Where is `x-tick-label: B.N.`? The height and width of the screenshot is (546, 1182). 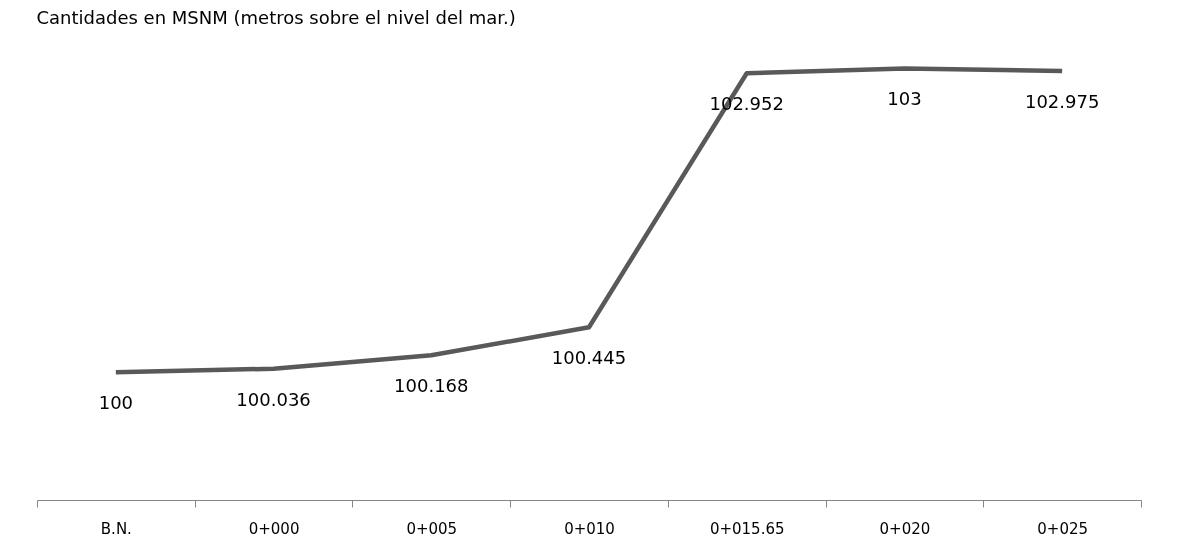
x-tick-label: B.N. is located at coordinates (116, 528).